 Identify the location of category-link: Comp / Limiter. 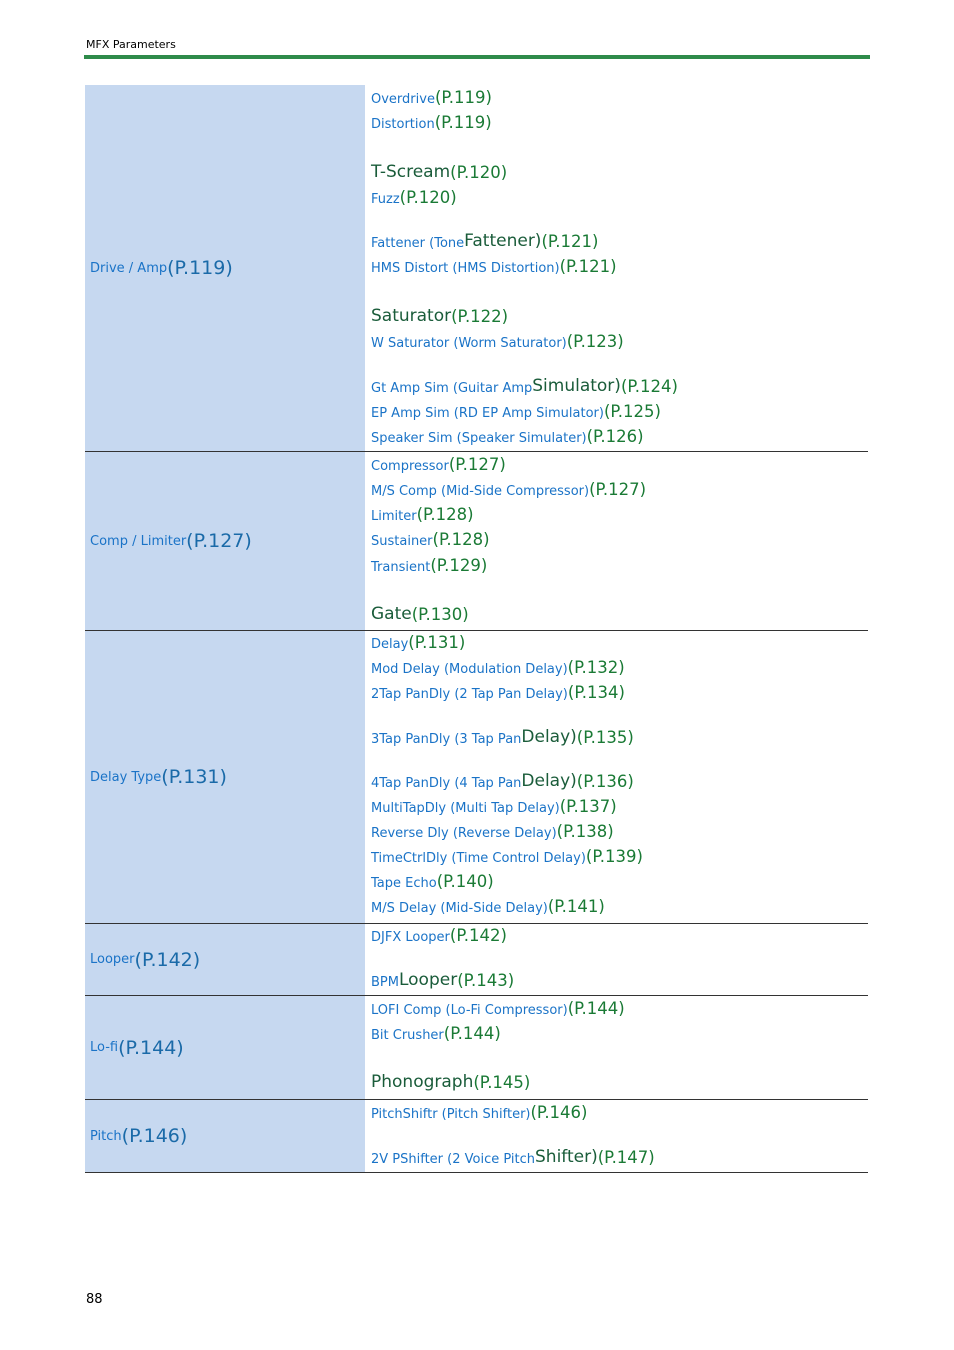
(138, 541).